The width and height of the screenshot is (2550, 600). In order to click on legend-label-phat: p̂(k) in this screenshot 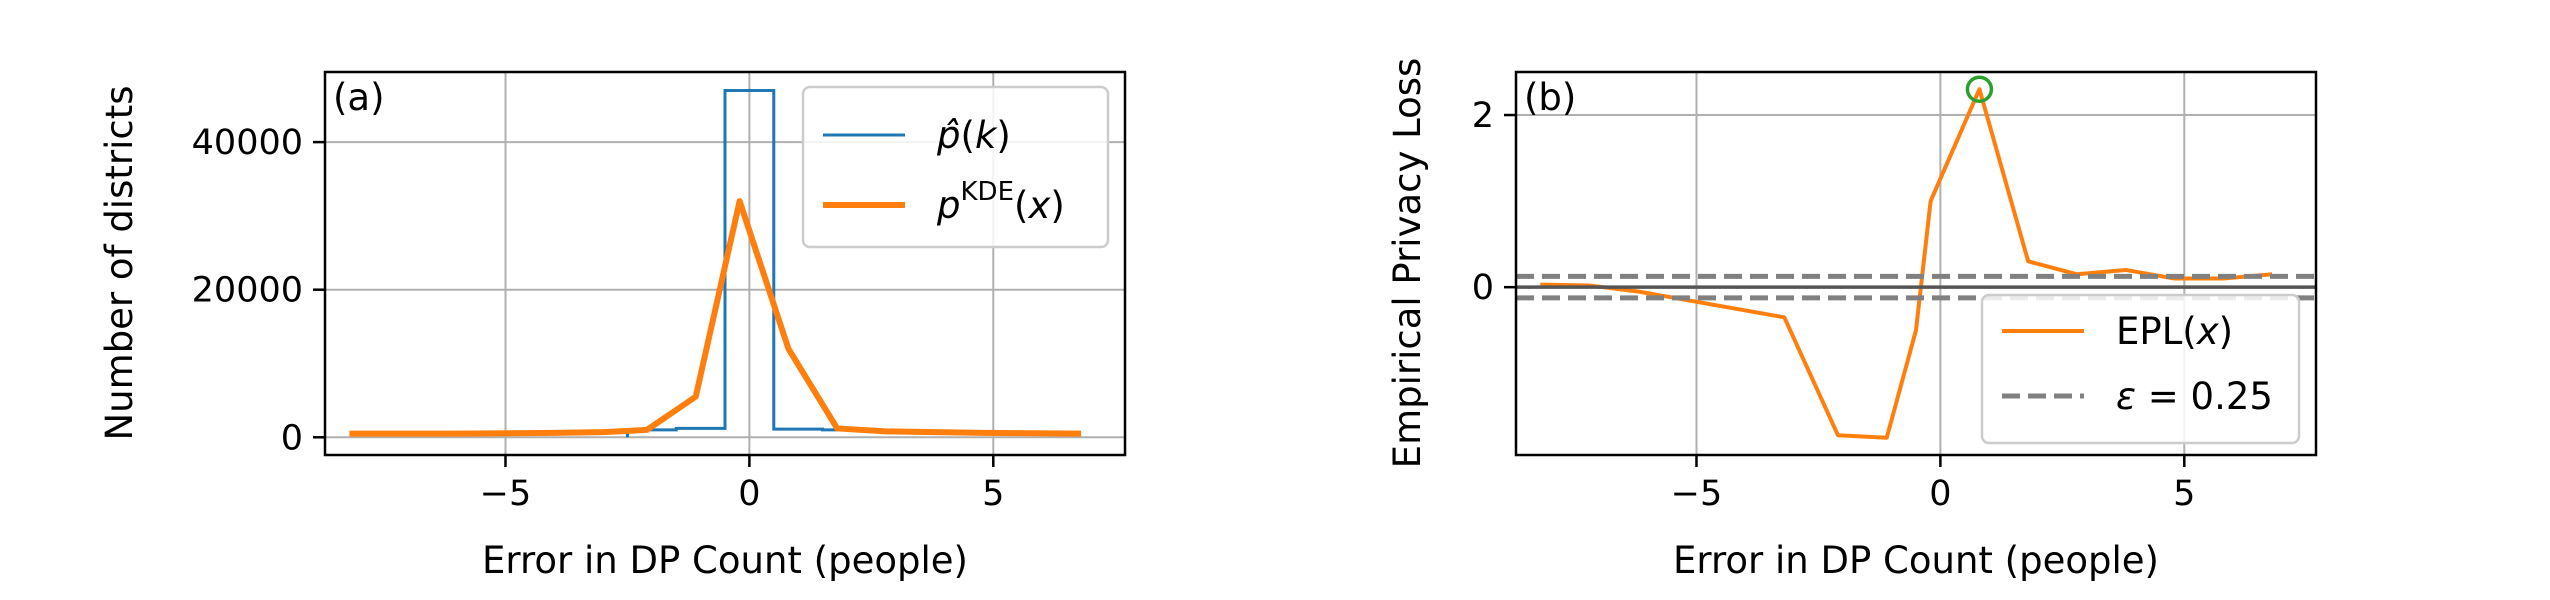, I will do `click(973, 135)`.